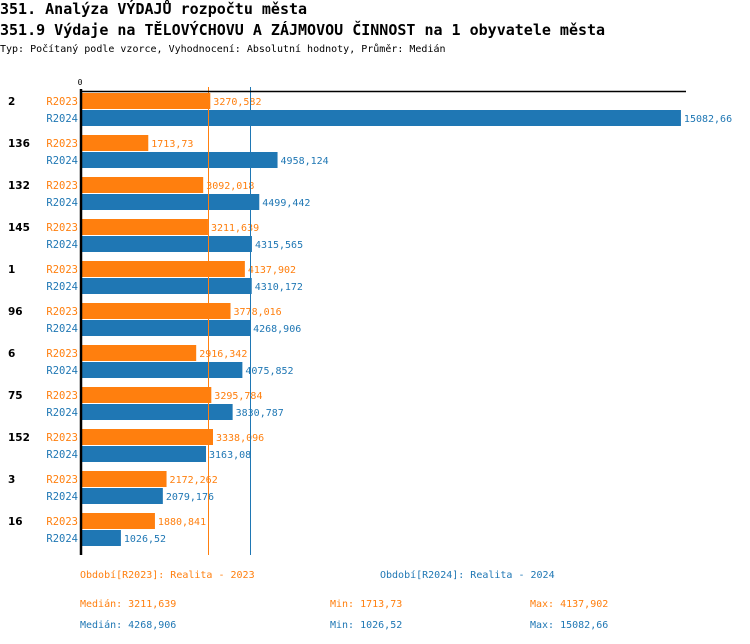 This screenshot has height=644, width=750. What do you see at coordinates (305, 161) in the screenshot?
I see `data-label: 4958,124` at bounding box center [305, 161].